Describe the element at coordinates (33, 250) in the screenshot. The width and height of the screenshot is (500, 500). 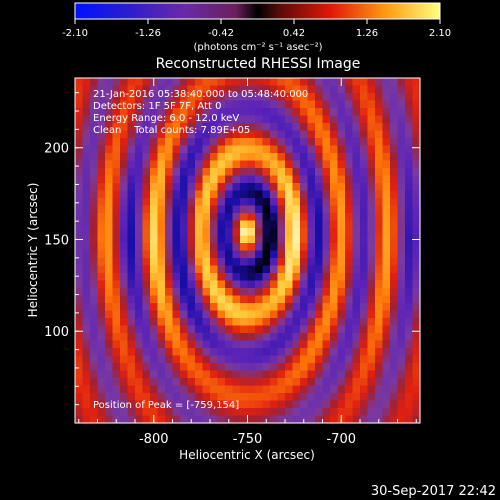
I see `y-axis-label: Heliocentric Y (arcsec)` at that location.